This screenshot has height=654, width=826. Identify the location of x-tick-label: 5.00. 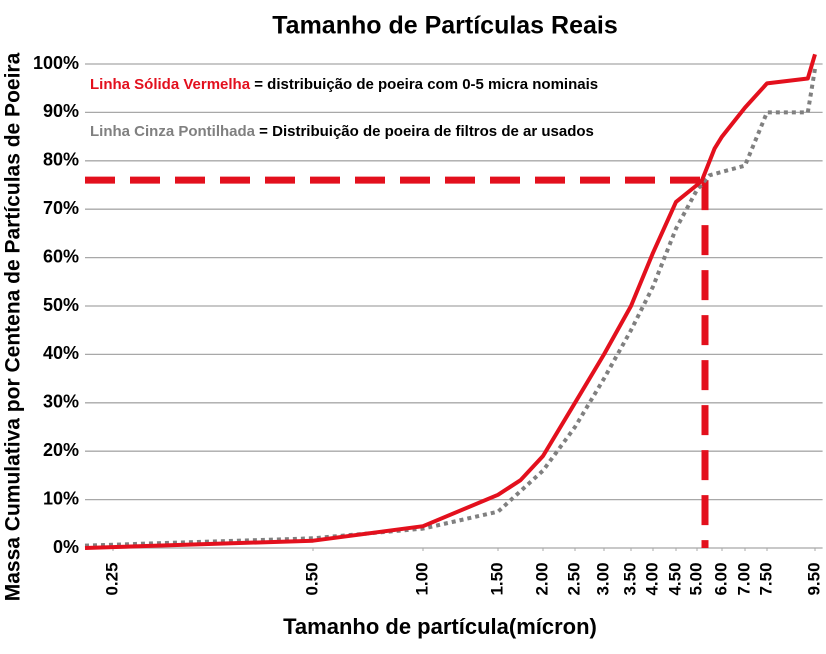
(695, 578).